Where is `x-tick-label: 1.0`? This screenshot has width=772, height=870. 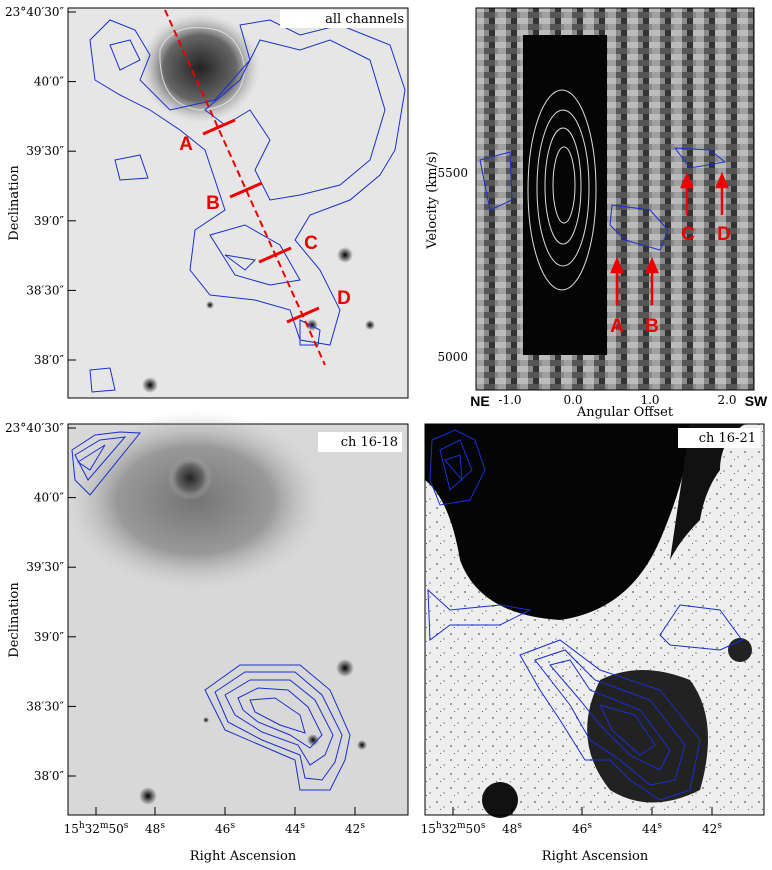 x-tick-label: 1.0 is located at coordinates (649, 400).